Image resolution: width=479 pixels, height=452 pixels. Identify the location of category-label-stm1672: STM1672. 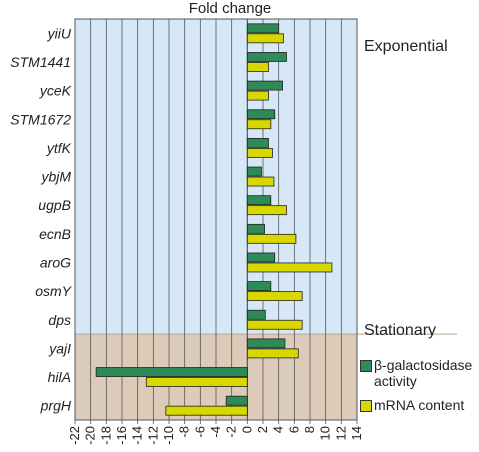
(40, 119).